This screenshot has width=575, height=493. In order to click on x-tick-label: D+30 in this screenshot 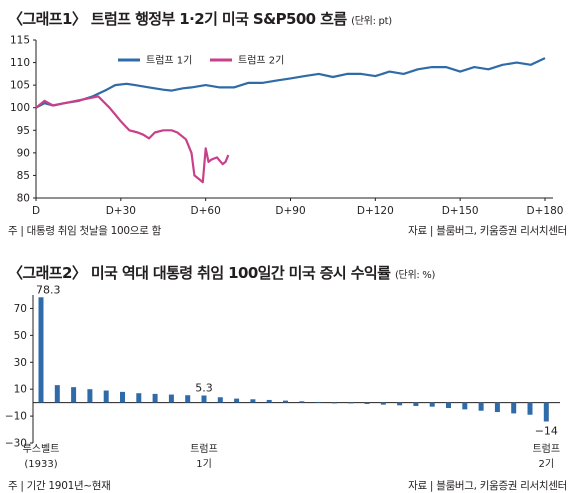, I will do `click(121, 211)`.